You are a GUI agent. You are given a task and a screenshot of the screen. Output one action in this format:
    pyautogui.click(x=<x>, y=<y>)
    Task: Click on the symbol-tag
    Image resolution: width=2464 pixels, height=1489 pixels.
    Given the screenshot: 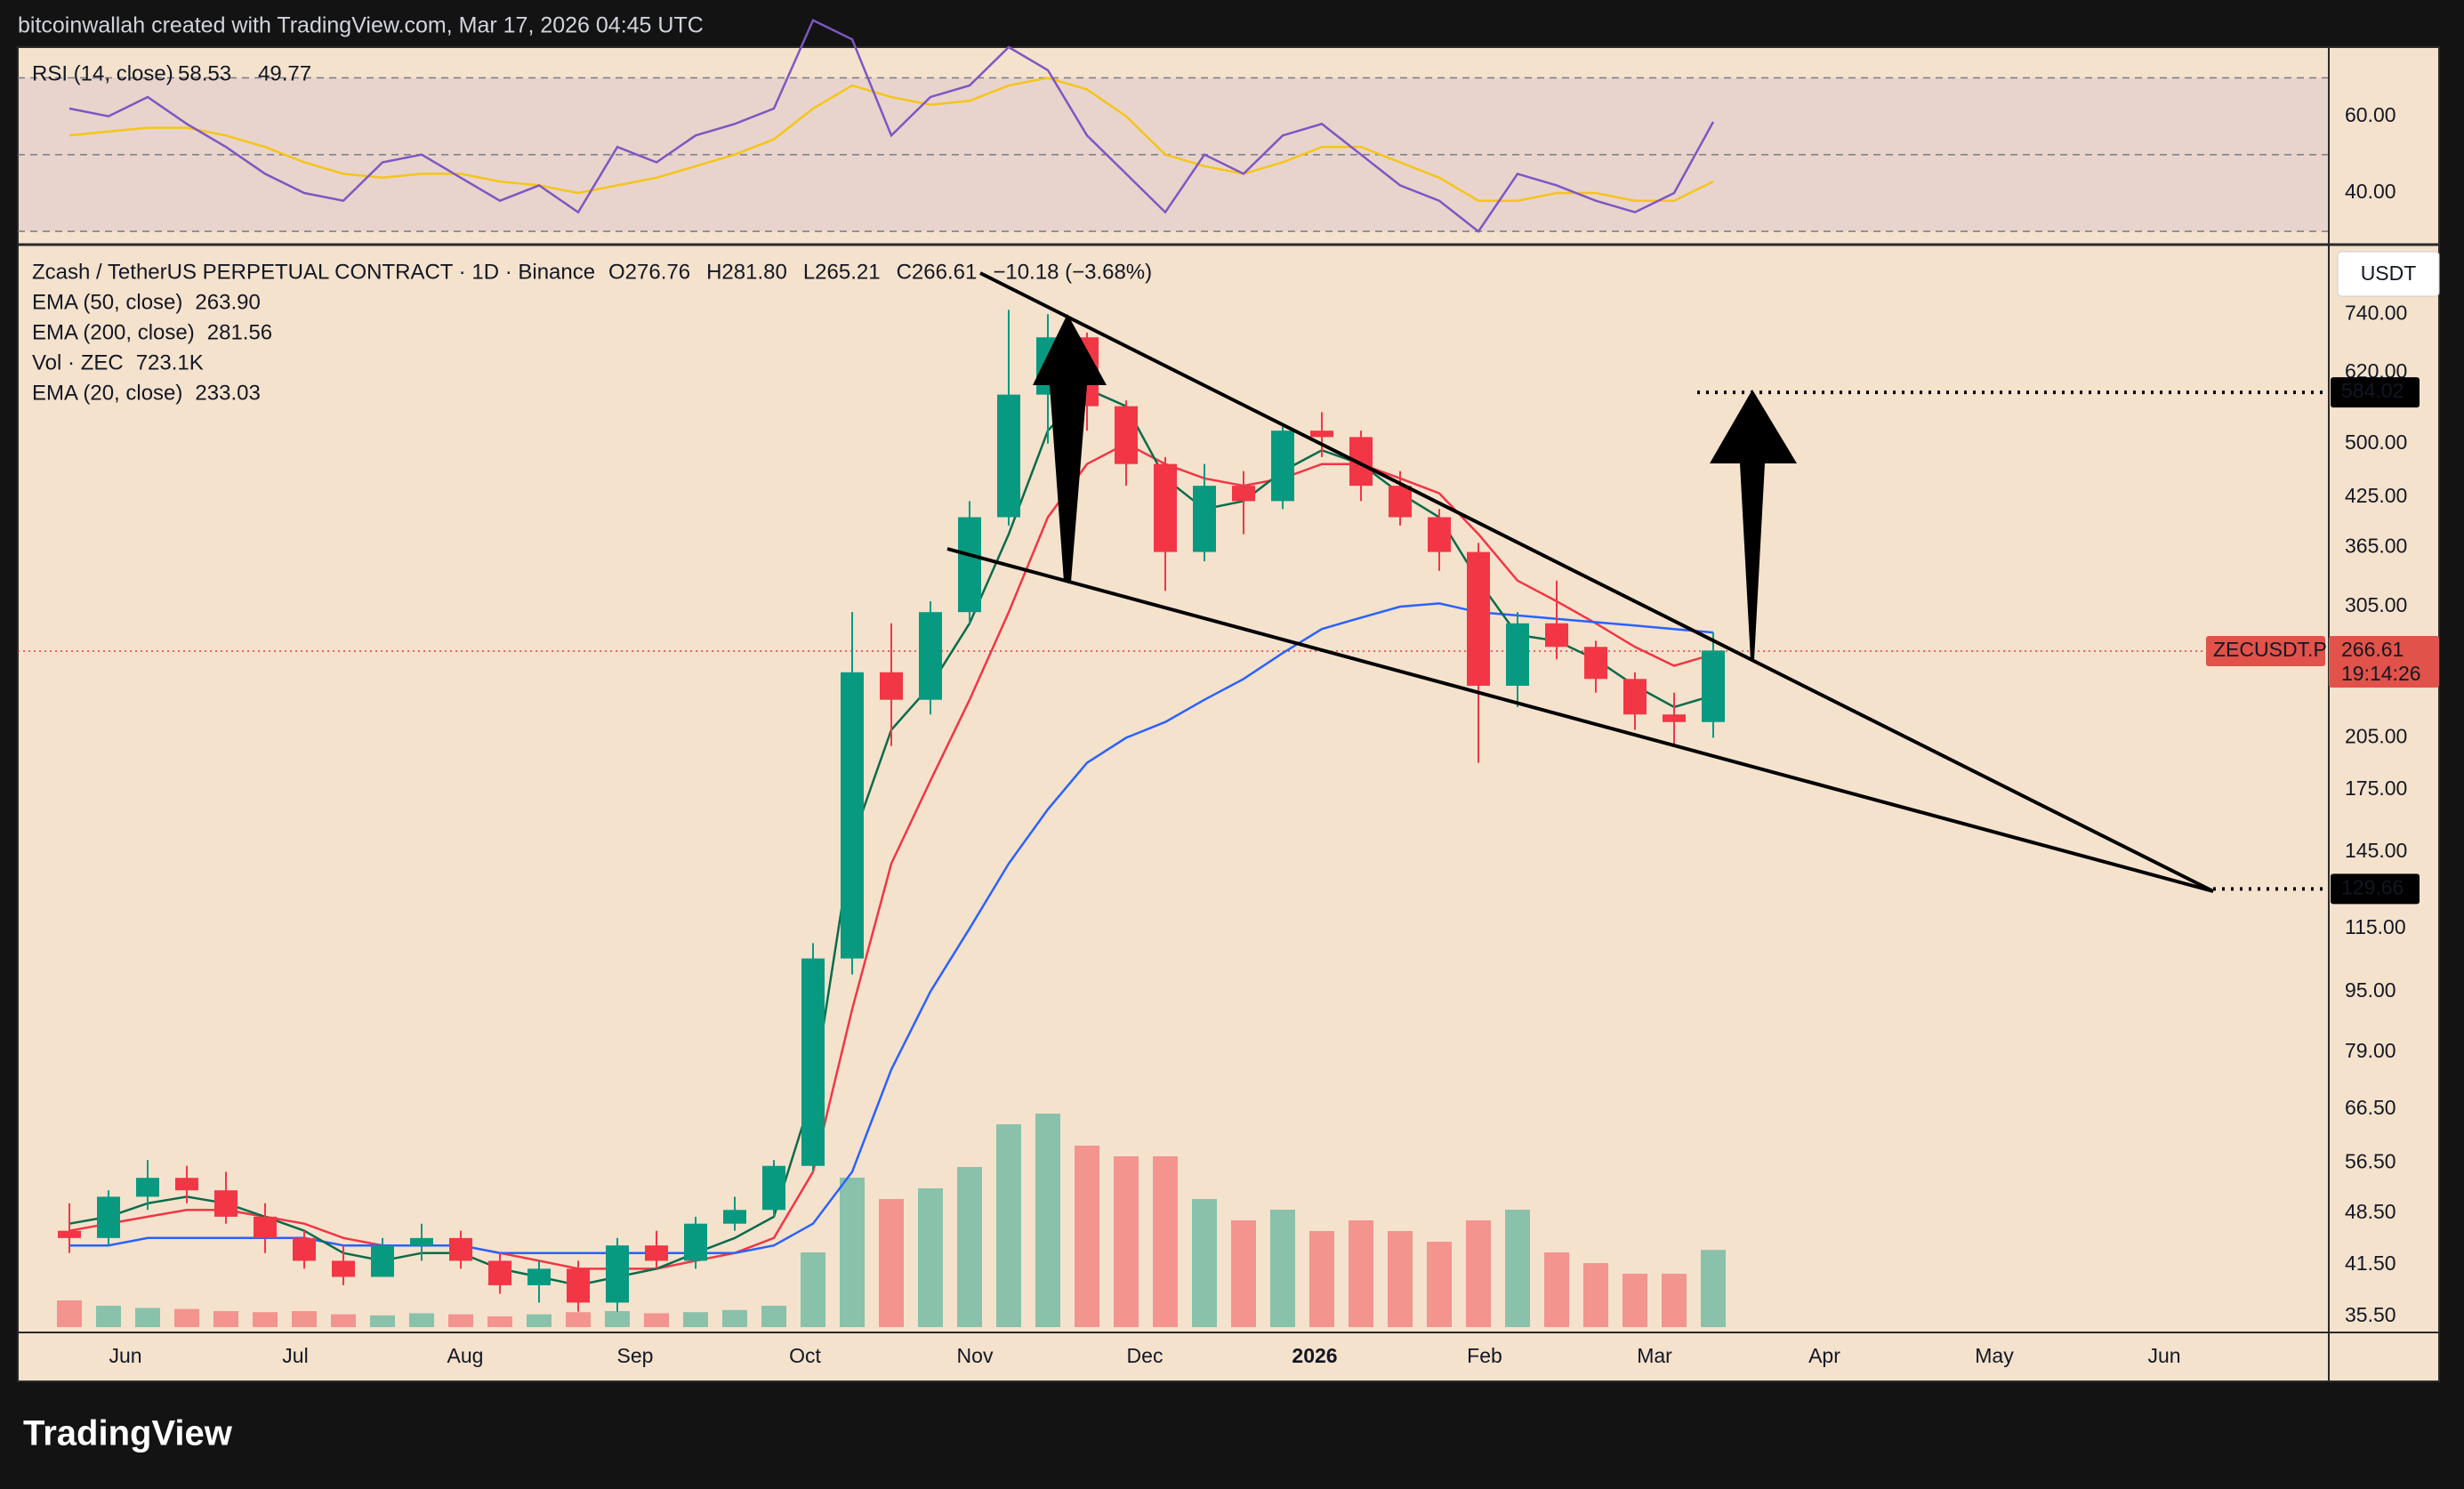 What is the action you would take?
    pyautogui.click(x=2265, y=650)
    